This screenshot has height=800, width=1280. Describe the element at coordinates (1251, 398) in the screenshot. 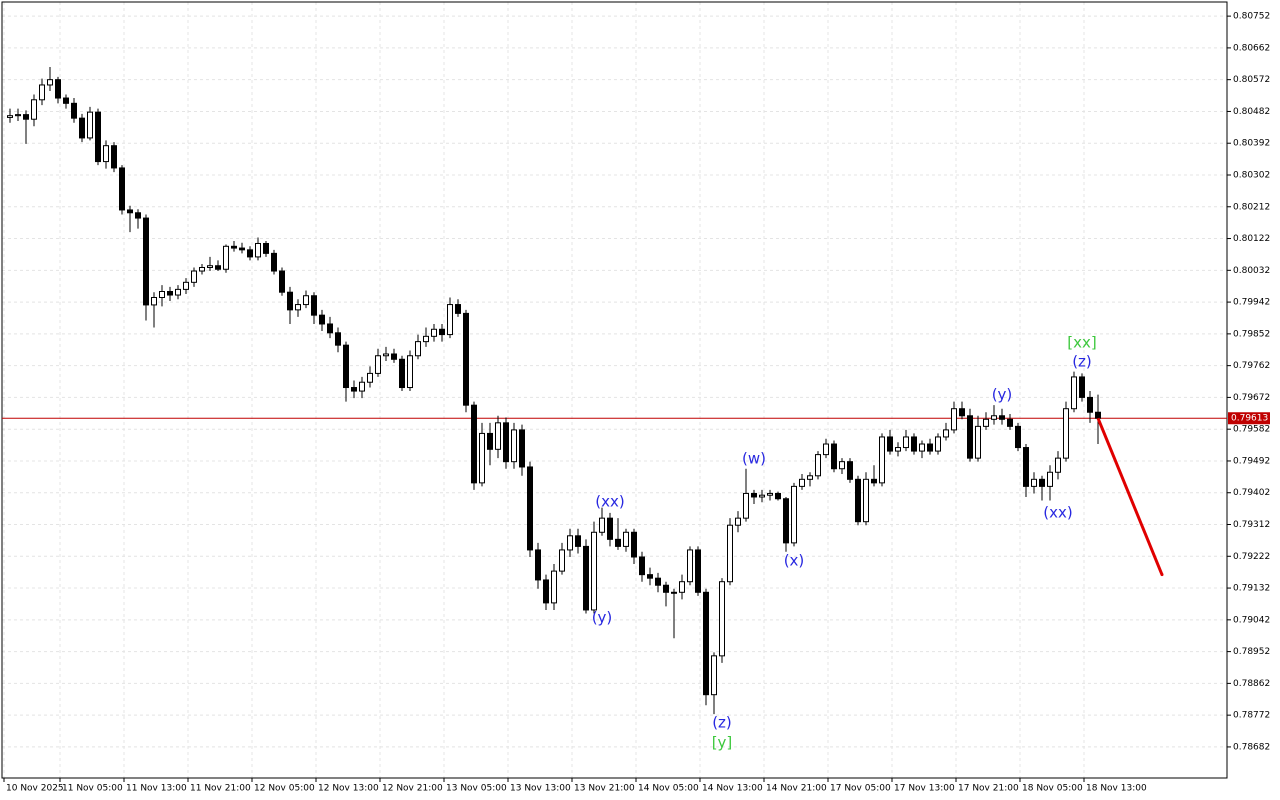

I see `y-tick-label: 0.79672` at that location.